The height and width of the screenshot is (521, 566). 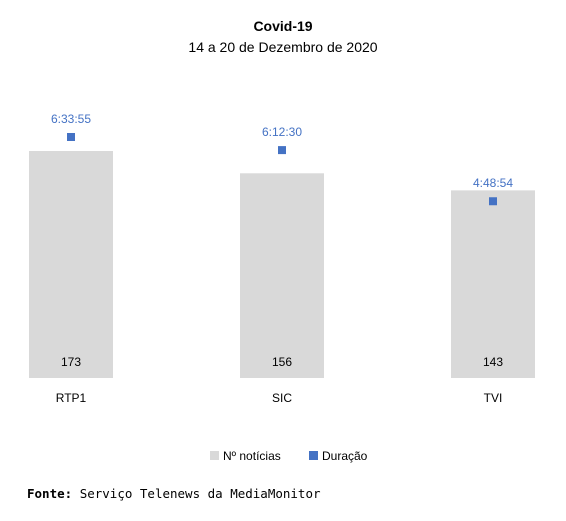 What do you see at coordinates (71, 362) in the screenshot?
I see `bar-value-label-rtp1: 173` at bounding box center [71, 362].